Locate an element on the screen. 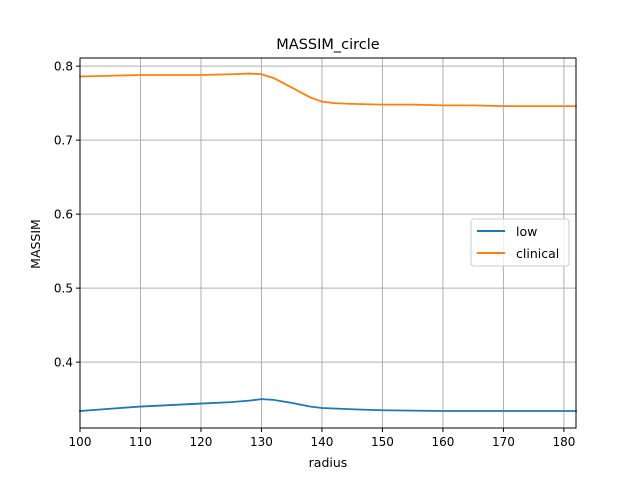  y-tick-label: 0.8 is located at coordinates (63, 67).